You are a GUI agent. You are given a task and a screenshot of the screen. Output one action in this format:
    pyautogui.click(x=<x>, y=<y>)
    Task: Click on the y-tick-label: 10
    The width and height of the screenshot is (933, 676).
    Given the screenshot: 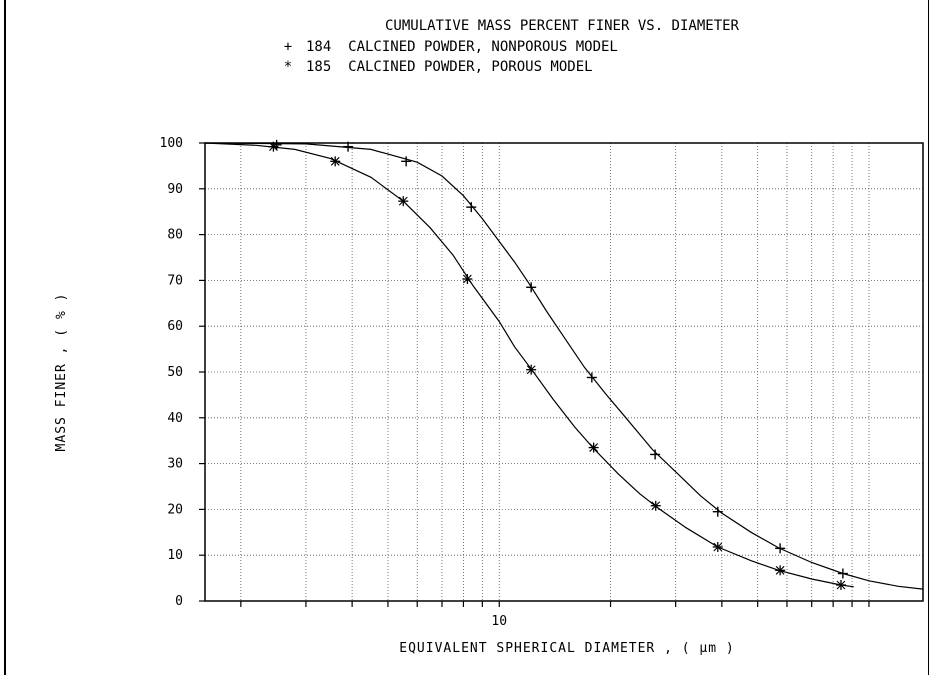 What is the action you would take?
    pyautogui.click(x=175, y=555)
    